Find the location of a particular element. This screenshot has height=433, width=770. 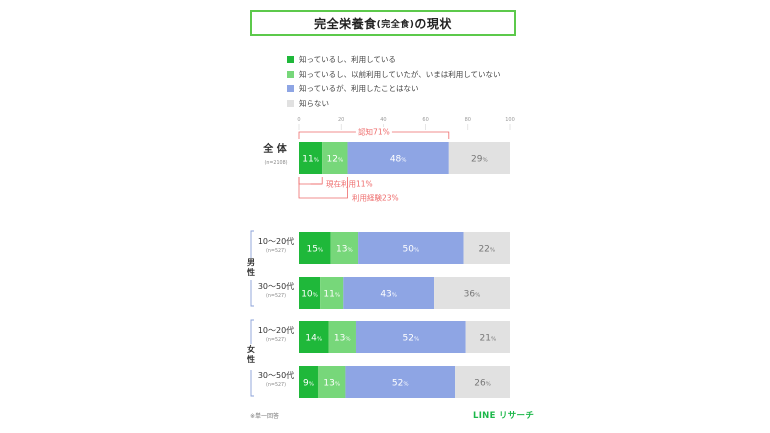

data-label: 29% is located at coordinates (479, 160).